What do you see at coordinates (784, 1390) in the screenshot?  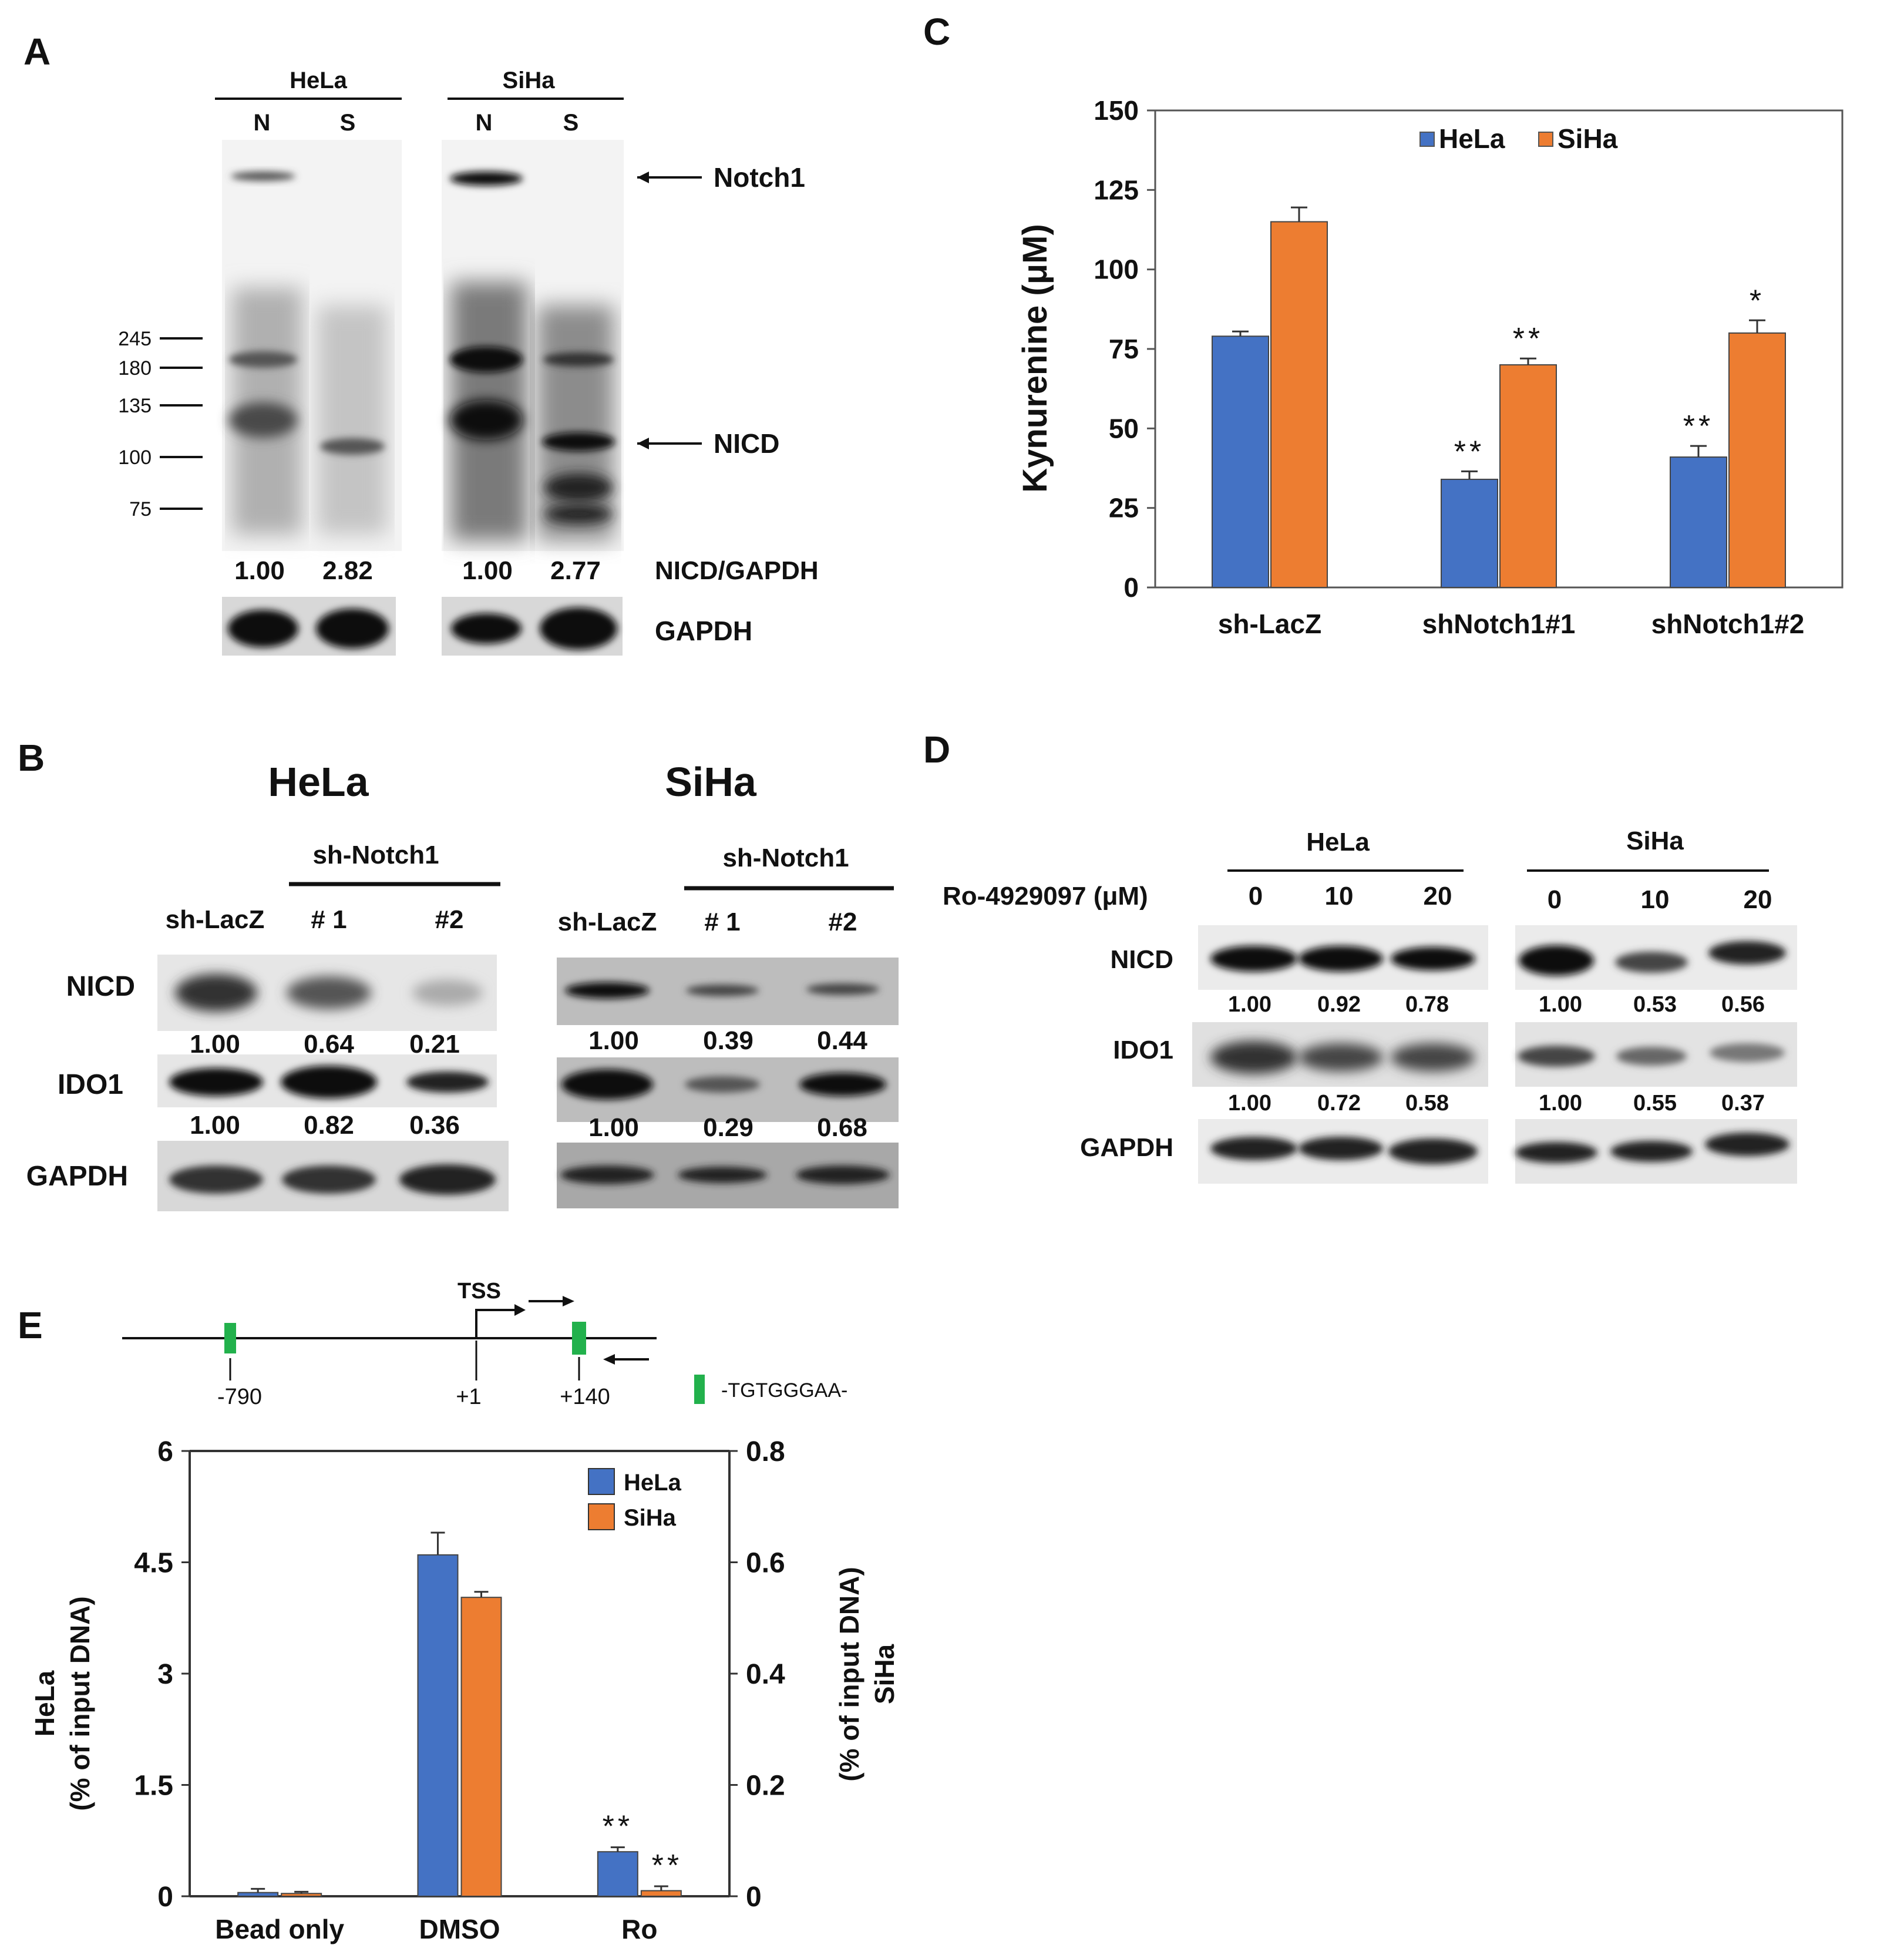 I see `motif-legend-label: -TGTGGGAA-` at bounding box center [784, 1390].